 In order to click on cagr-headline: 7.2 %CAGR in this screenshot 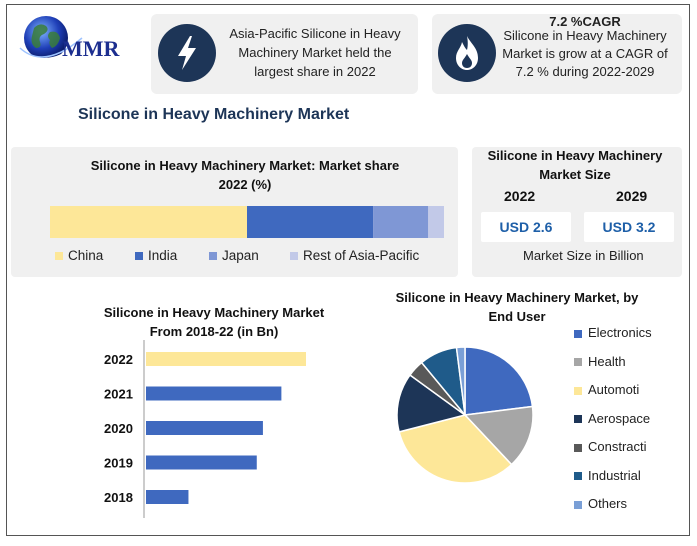, I will do `click(585, 21)`.